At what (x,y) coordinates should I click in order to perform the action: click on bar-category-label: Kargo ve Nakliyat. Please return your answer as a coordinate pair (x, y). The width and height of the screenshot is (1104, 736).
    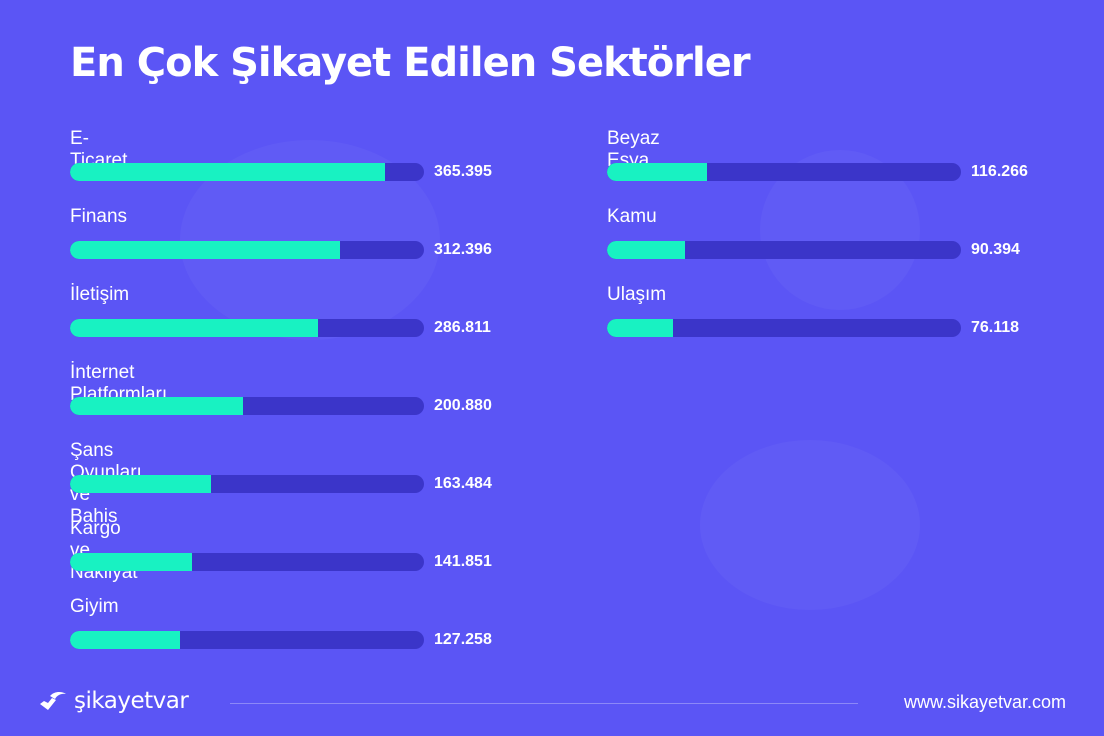
    Looking at the image, I should click on (104, 550).